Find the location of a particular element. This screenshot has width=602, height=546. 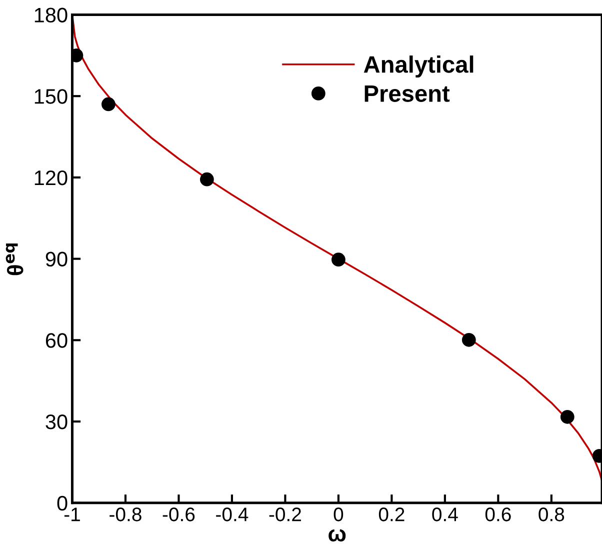

x-tick-label: 0.2 is located at coordinates (391, 515).